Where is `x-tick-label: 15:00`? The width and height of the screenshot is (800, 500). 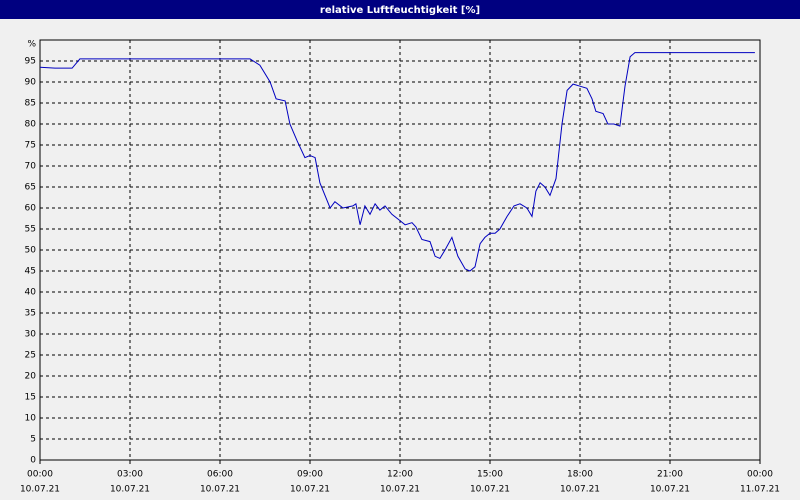
x-tick-label: 15:00 is located at coordinates (490, 475).